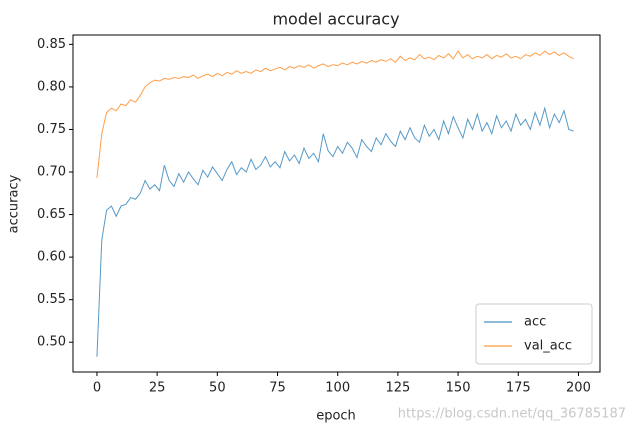 The image size is (635, 436). I want to click on x-tick-label: 25, so click(157, 388).